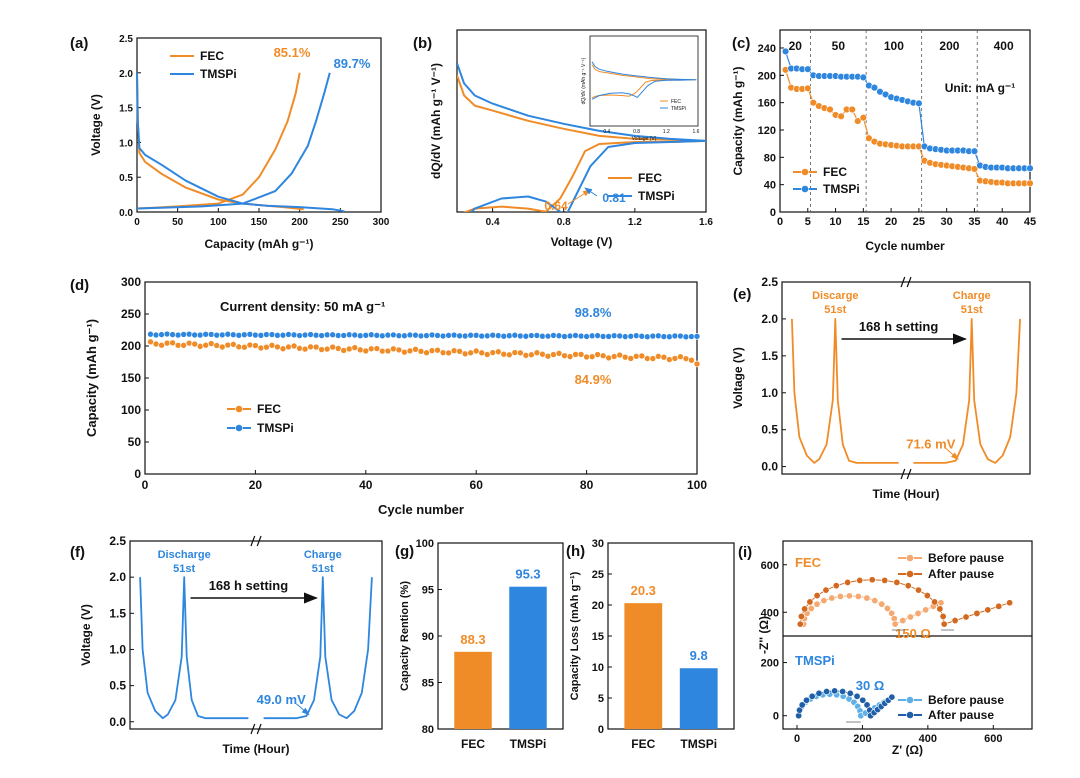 The image size is (1080, 778). I want to click on inset-series-line, so click(644, 80).